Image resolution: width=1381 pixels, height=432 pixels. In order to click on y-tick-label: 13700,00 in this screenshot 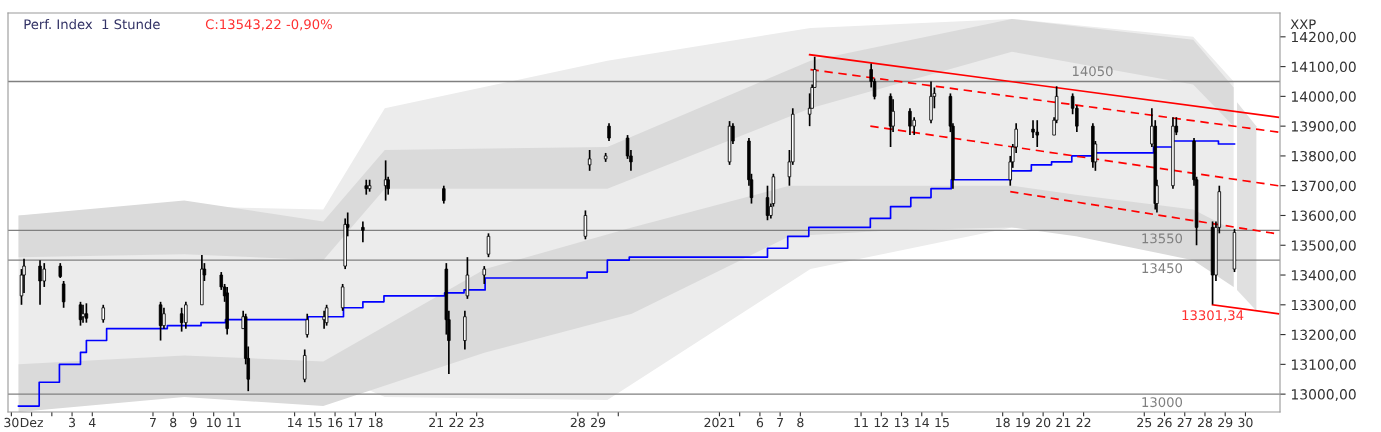, I will do `click(1323, 186)`.